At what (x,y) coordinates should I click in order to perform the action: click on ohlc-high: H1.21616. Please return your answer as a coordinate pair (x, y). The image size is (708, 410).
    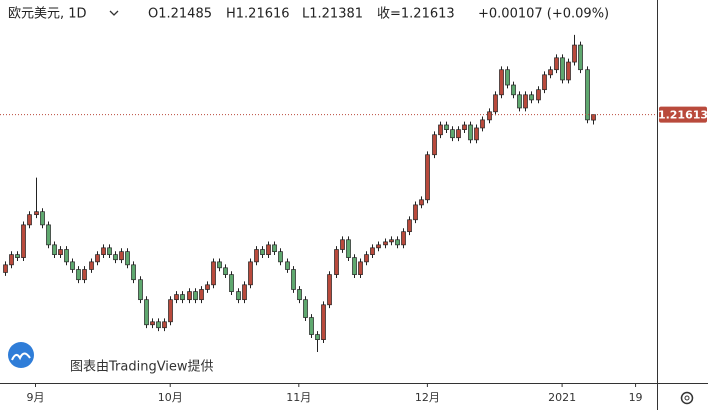
    Looking at the image, I should click on (258, 14).